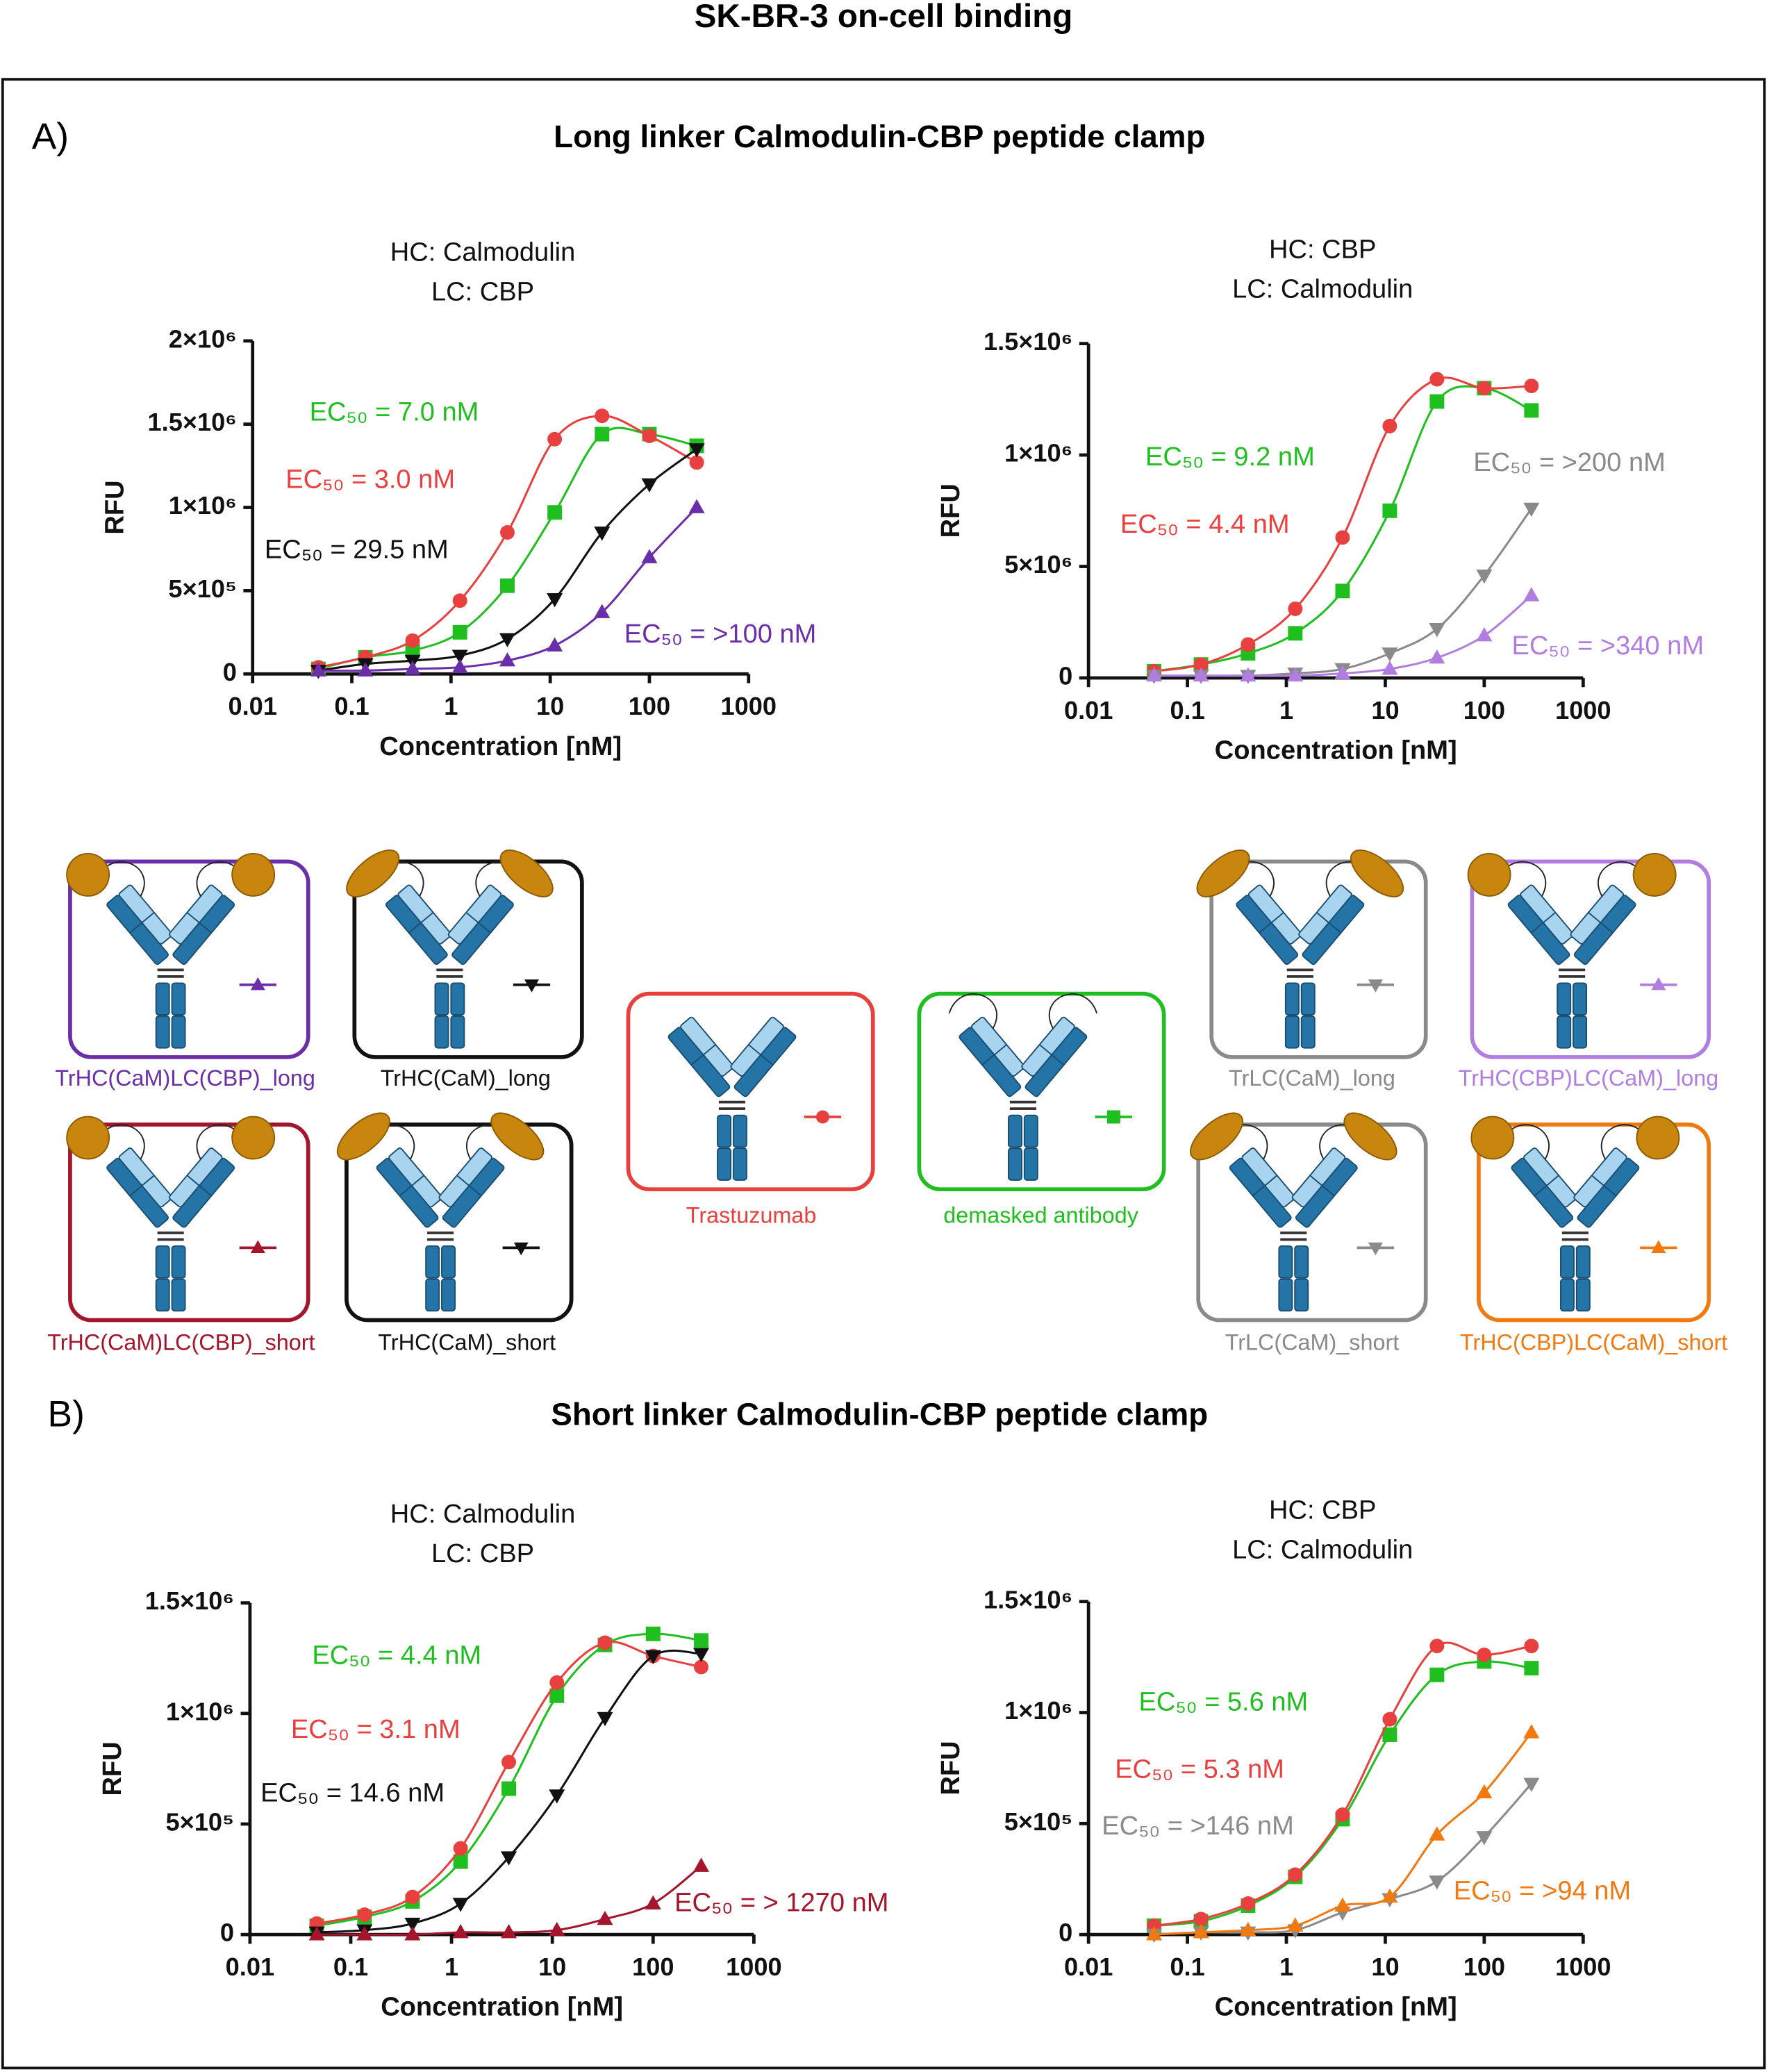 Image resolution: width=1767 pixels, height=2072 pixels. Describe the element at coordinates (1038, 1821) in the screenshot. I see `y-tick-label: 5×10⁵` at that location.